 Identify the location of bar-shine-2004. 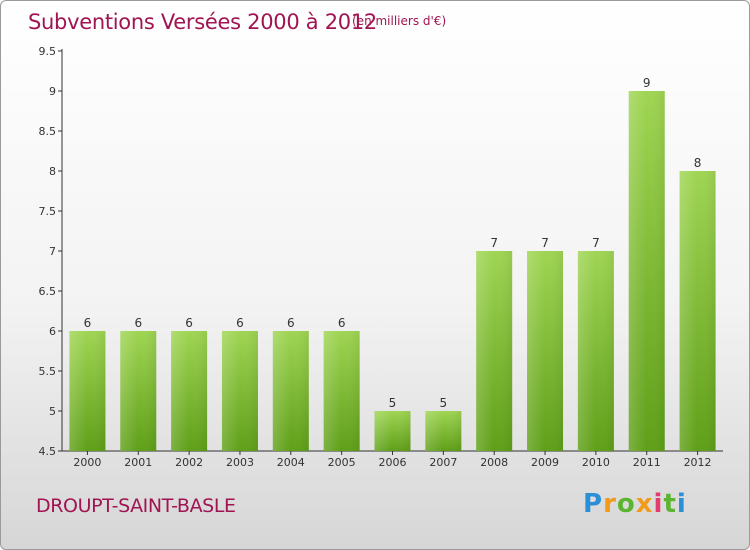
(290, 391).